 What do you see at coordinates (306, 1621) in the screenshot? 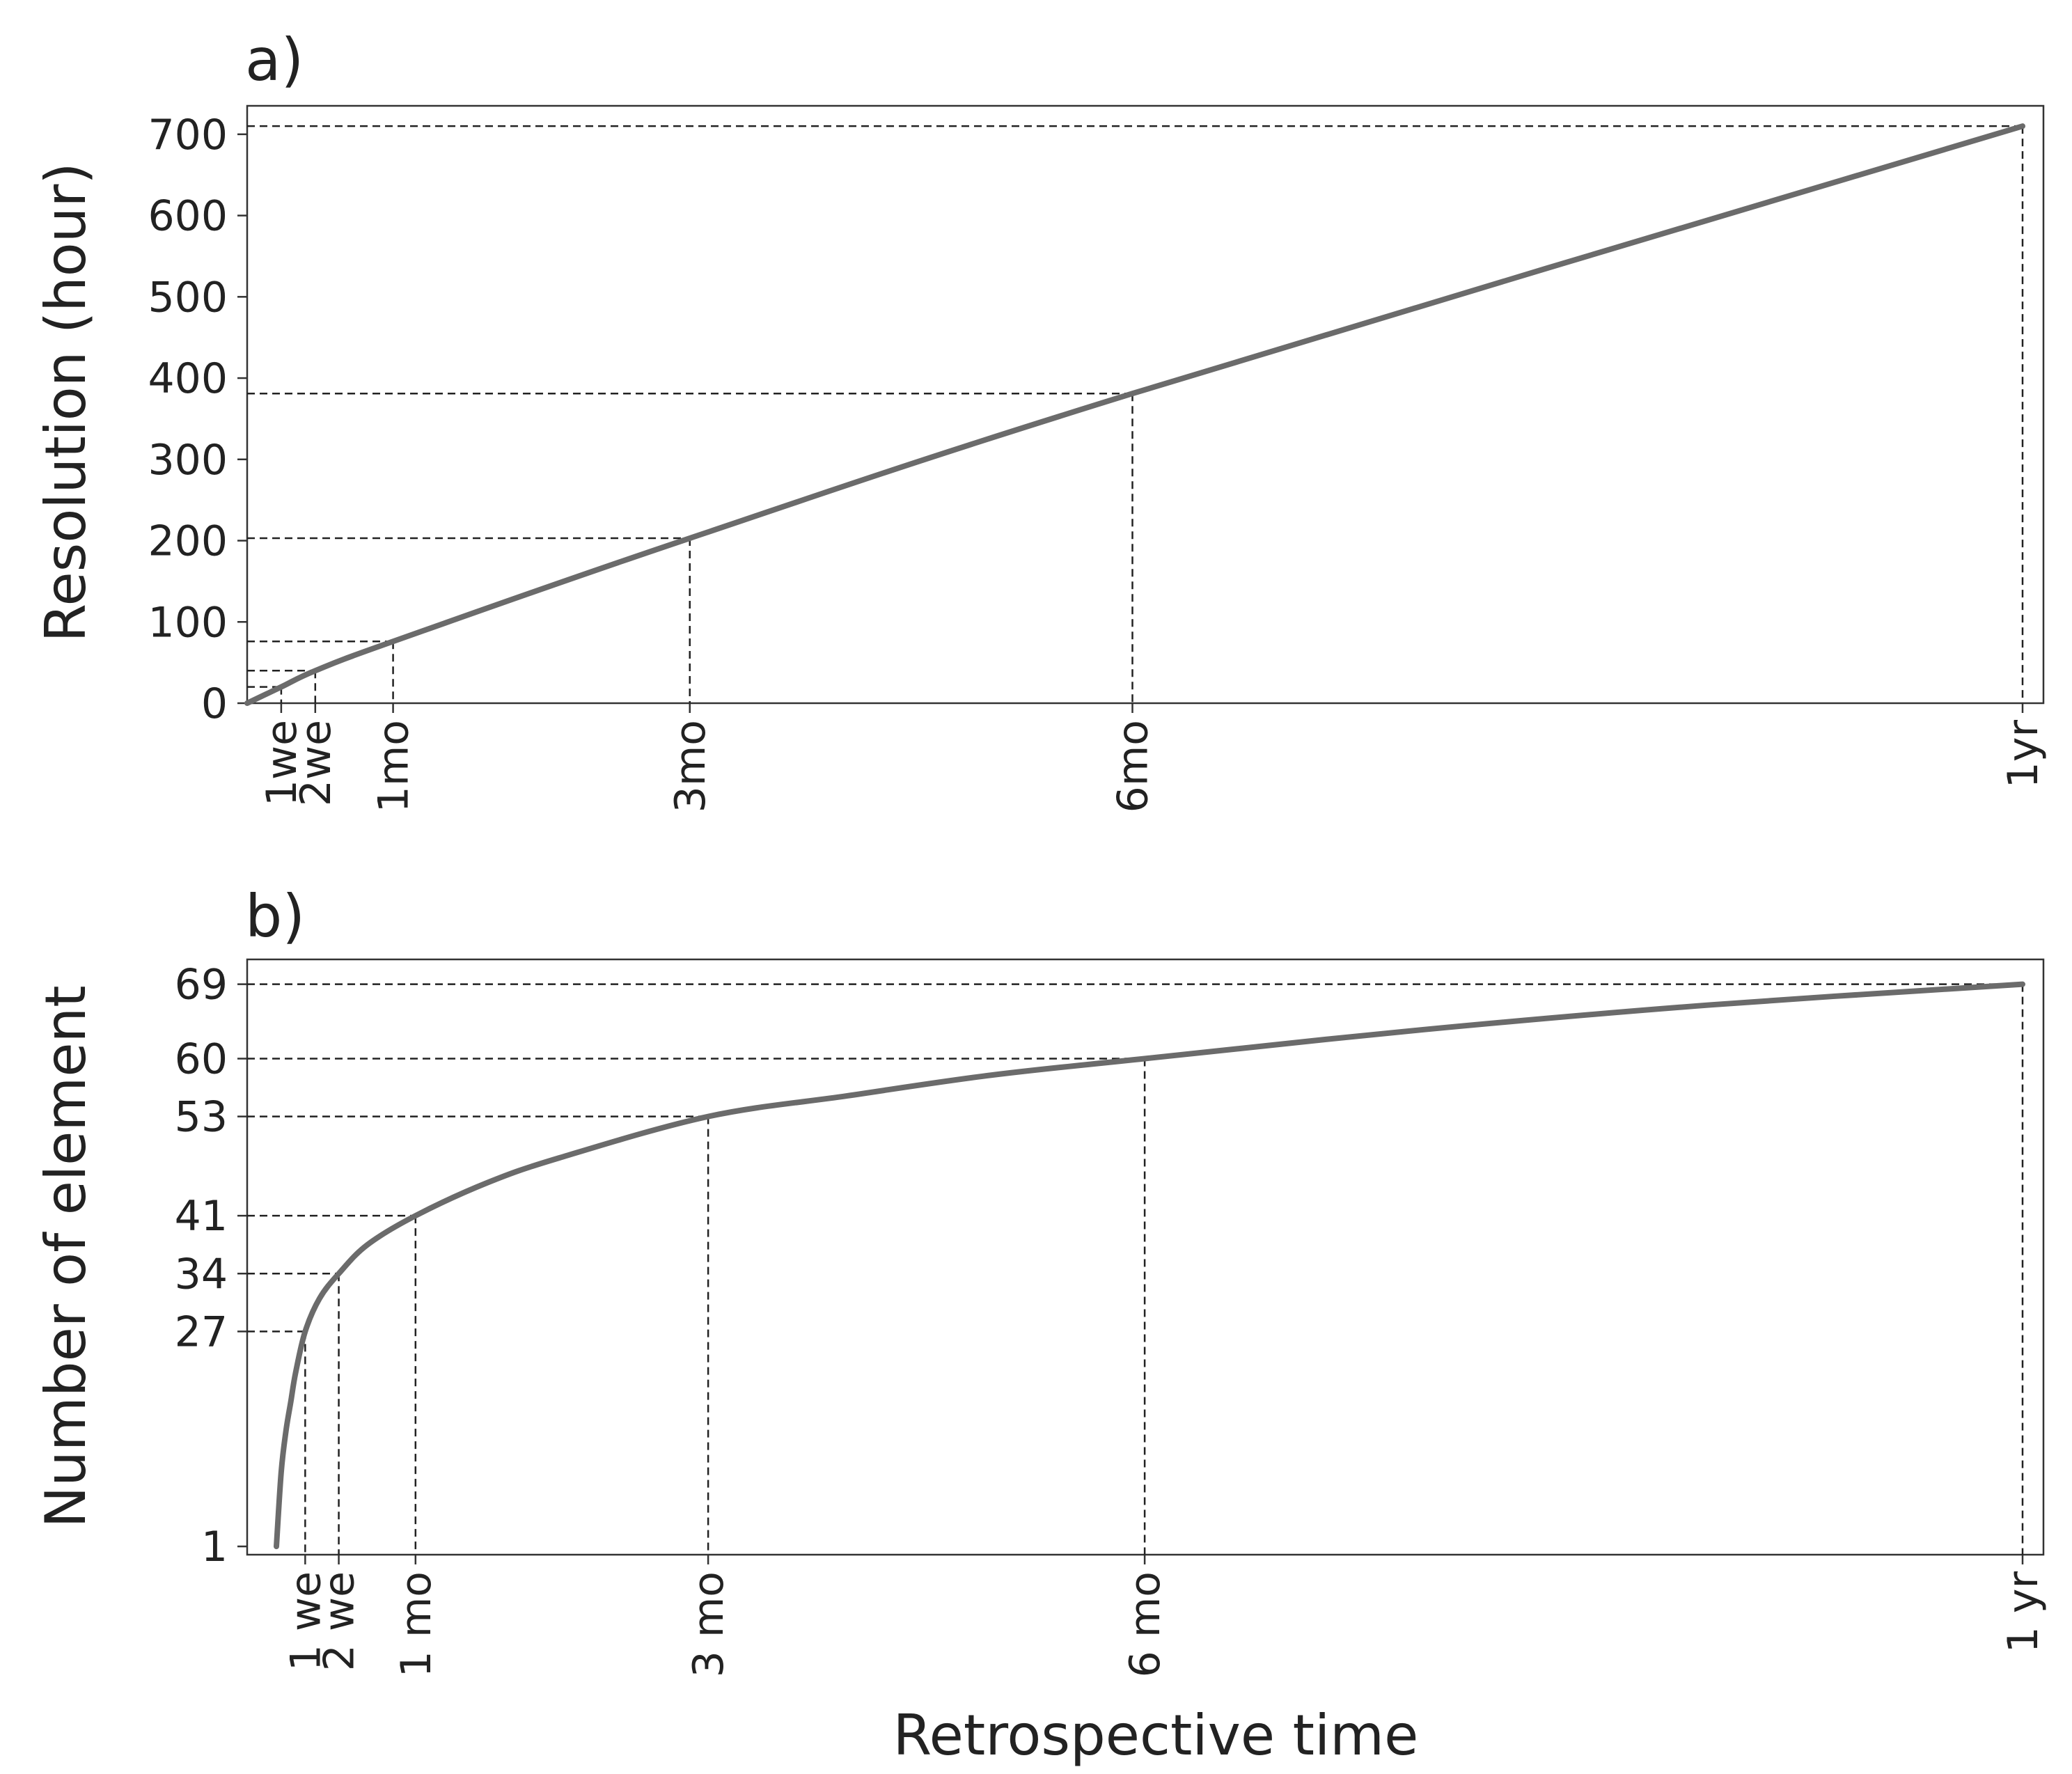
I see `x-tick-label: 1 we` at bounding box center [306, 1621].